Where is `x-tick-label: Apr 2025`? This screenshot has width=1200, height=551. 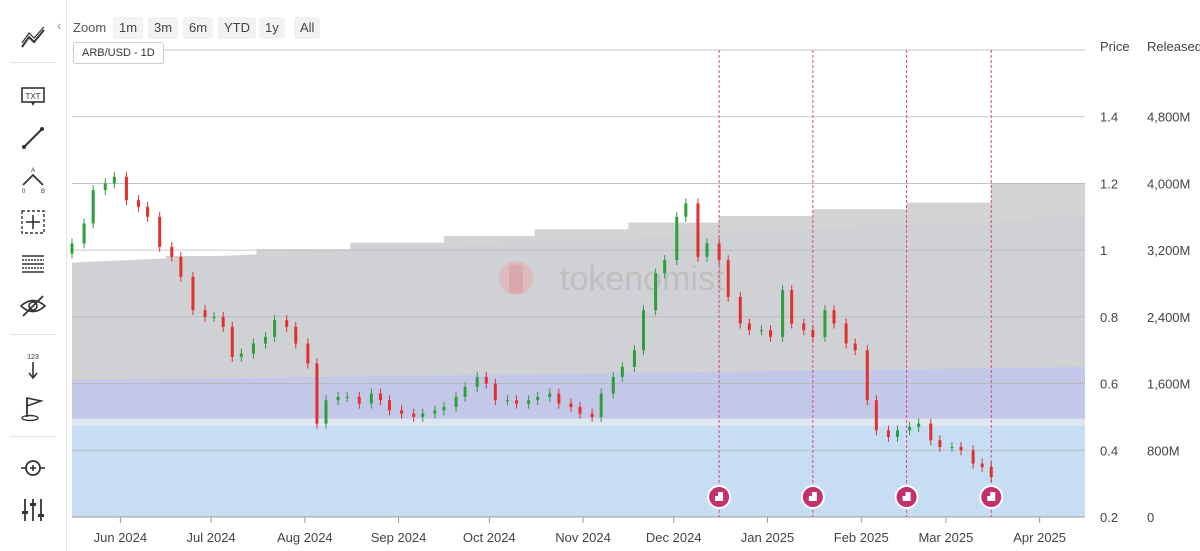
x-tick-label: Apr 2025 is located at coordinates (1039, 537).